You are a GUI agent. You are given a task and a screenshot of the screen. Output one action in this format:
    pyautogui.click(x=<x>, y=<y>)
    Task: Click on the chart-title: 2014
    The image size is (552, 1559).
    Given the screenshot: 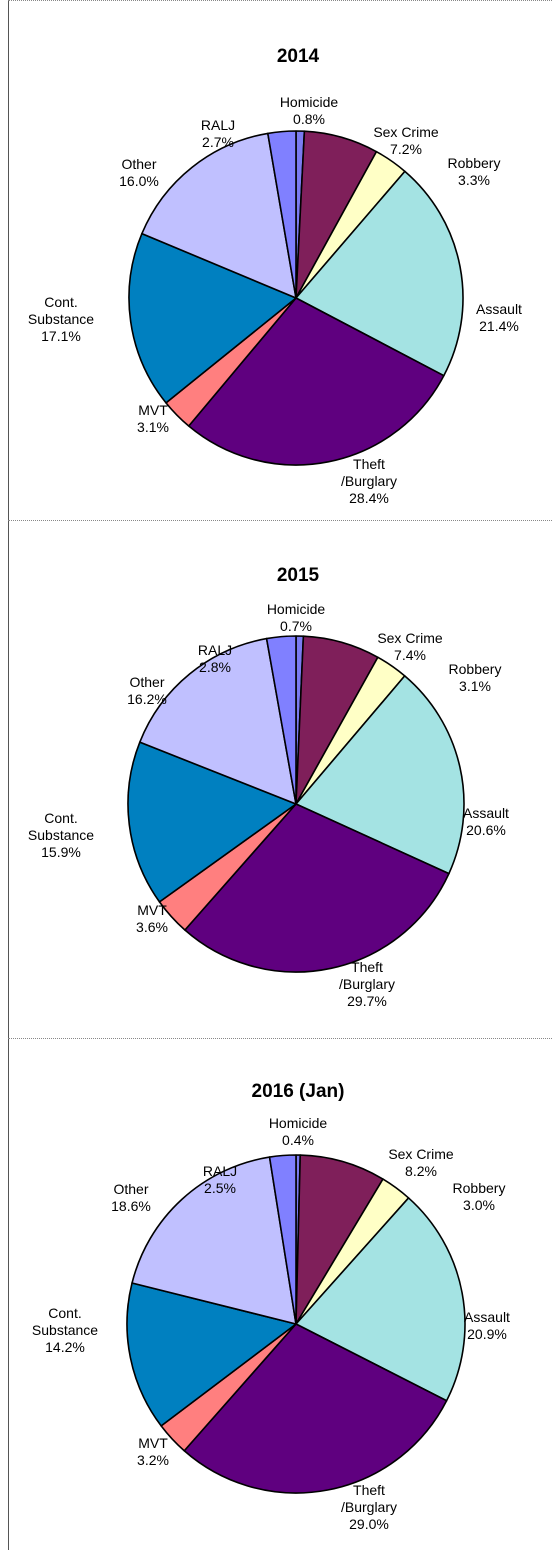 What is the action you would take?
    pyautogui.click(x=298, y=56)
    